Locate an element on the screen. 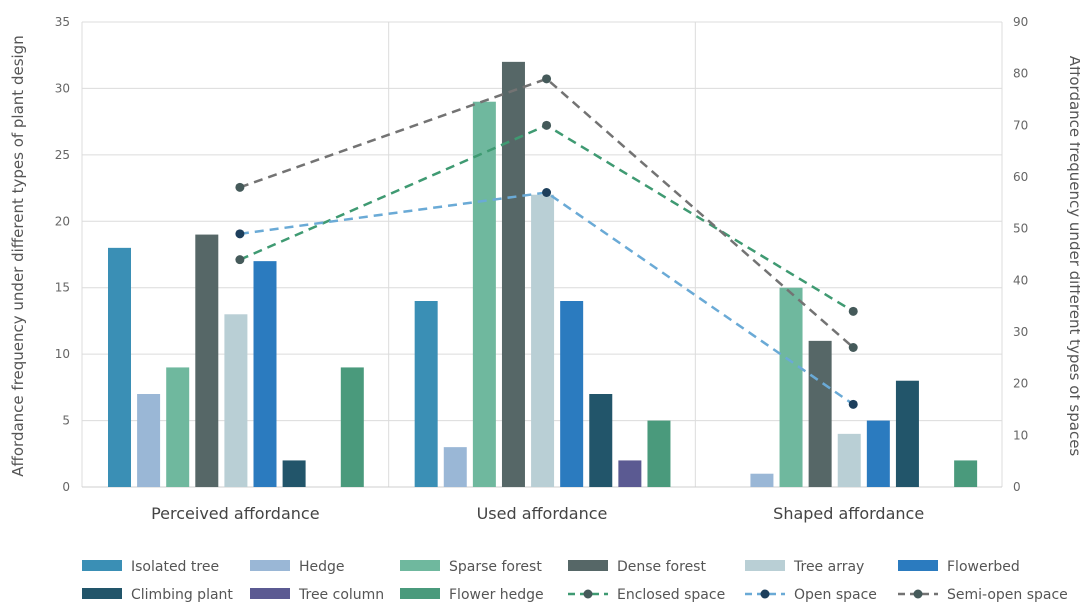 Image resolution: width=1080 pixels, height=608 pixels. y-right-tick: 70 is located at coordinates (1020, 125).